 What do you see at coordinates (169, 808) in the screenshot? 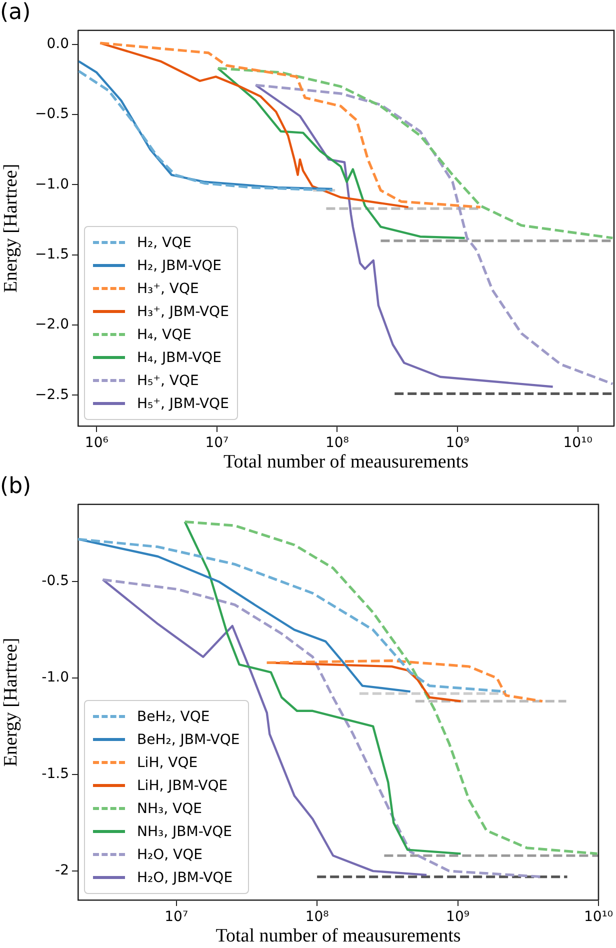
I see `legend-label: NH₃, VQE` at bounding box center [169, 808].